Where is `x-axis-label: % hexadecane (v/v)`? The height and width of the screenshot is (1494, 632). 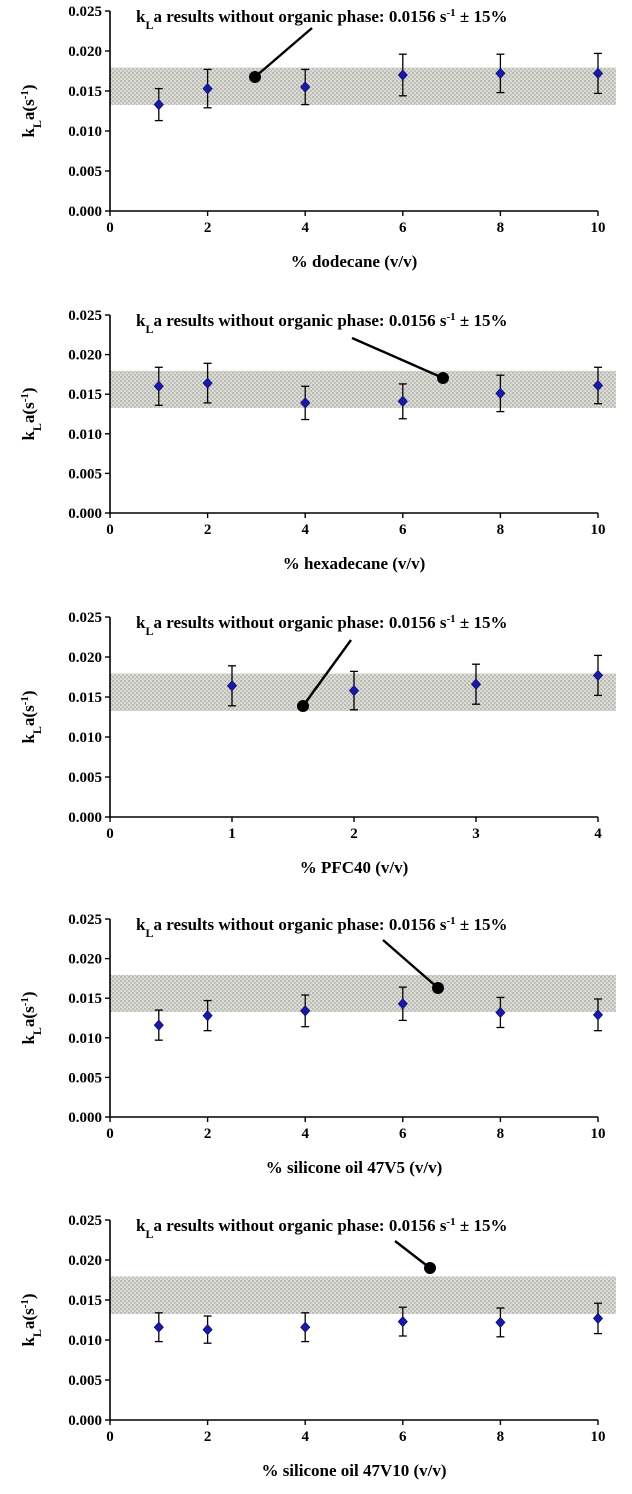
x-axis-label: % hexadecane (v/v) is located at coordinates (354, 563).